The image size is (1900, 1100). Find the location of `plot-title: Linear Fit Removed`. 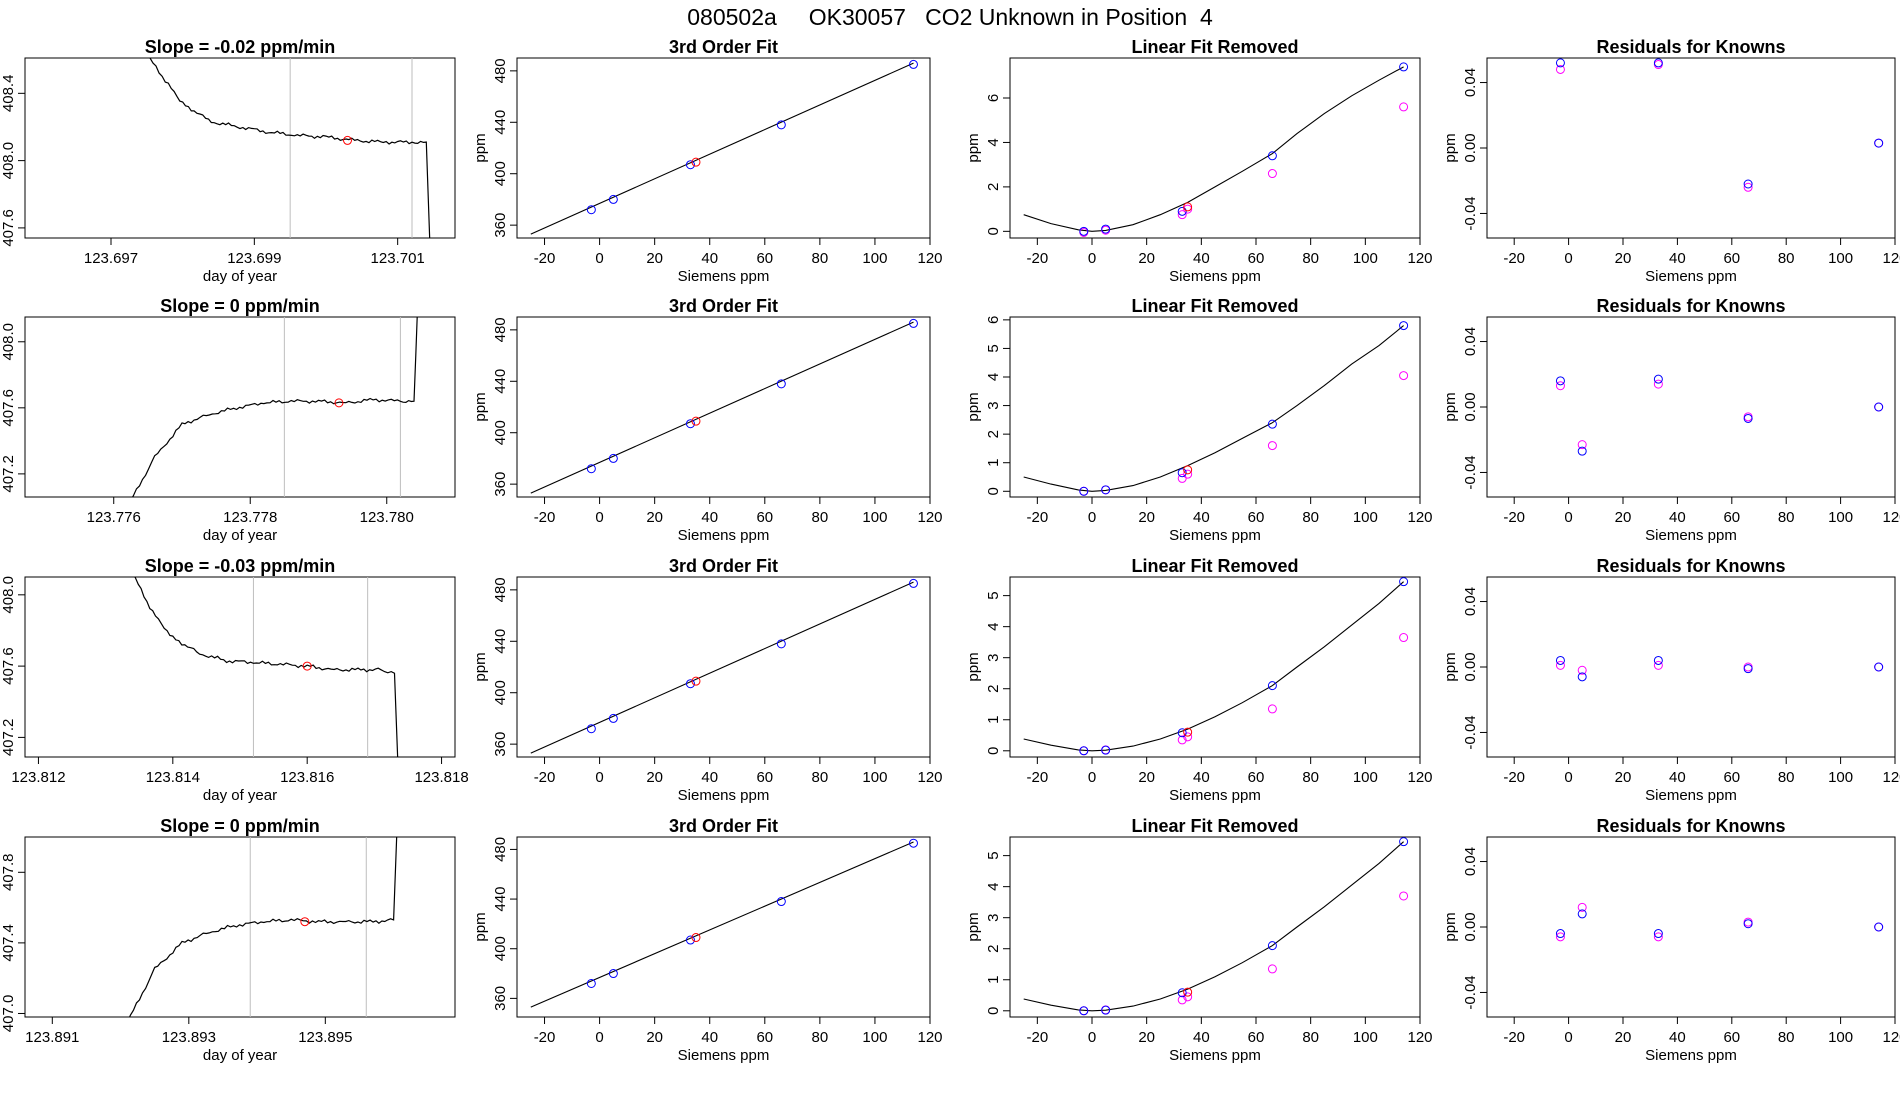

plot-title: Linear Fit Removed is located at coordinates (1214, 566).